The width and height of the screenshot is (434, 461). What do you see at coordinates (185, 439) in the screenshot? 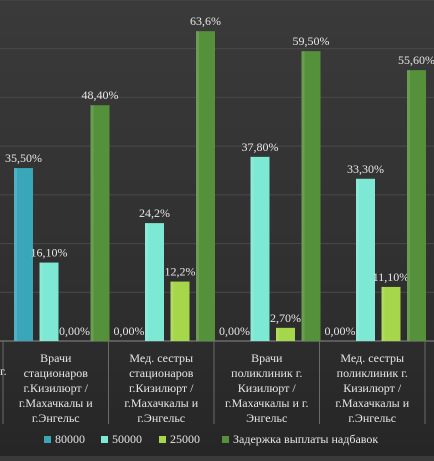
I see `legend-label: 25000` at bounding box center [185, 439].